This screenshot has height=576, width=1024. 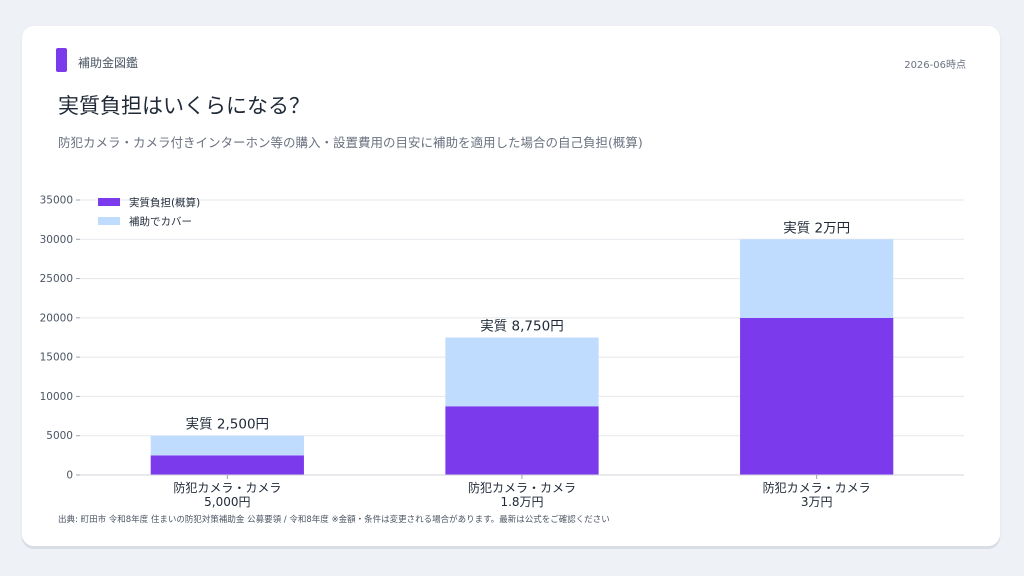 What do you see at coordinates (164, 202) in the screenshot?
I see `legend-label: 実質負担(概算)` at bounding box center [164, 202].